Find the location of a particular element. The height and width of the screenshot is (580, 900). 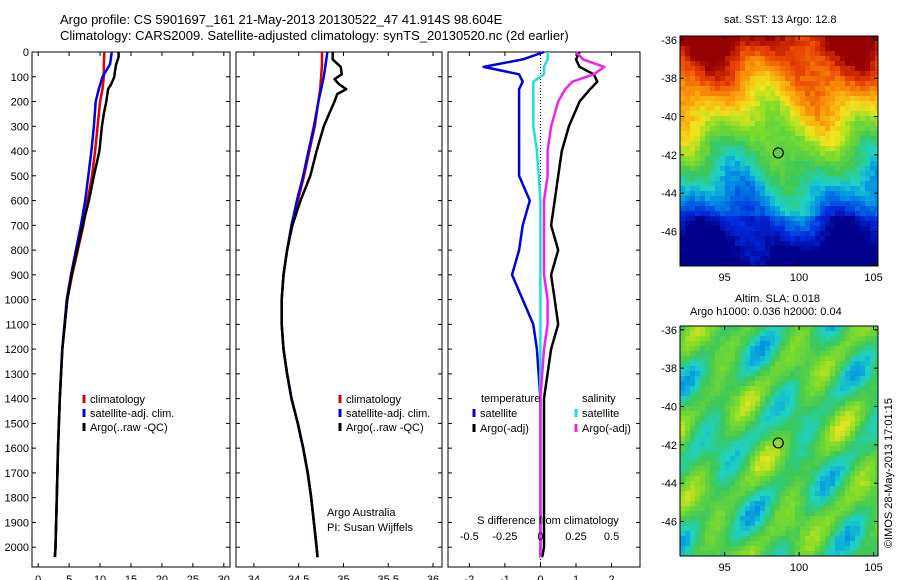

legend-label: satellite-adj. clim. is located at coordinates (388, 414).